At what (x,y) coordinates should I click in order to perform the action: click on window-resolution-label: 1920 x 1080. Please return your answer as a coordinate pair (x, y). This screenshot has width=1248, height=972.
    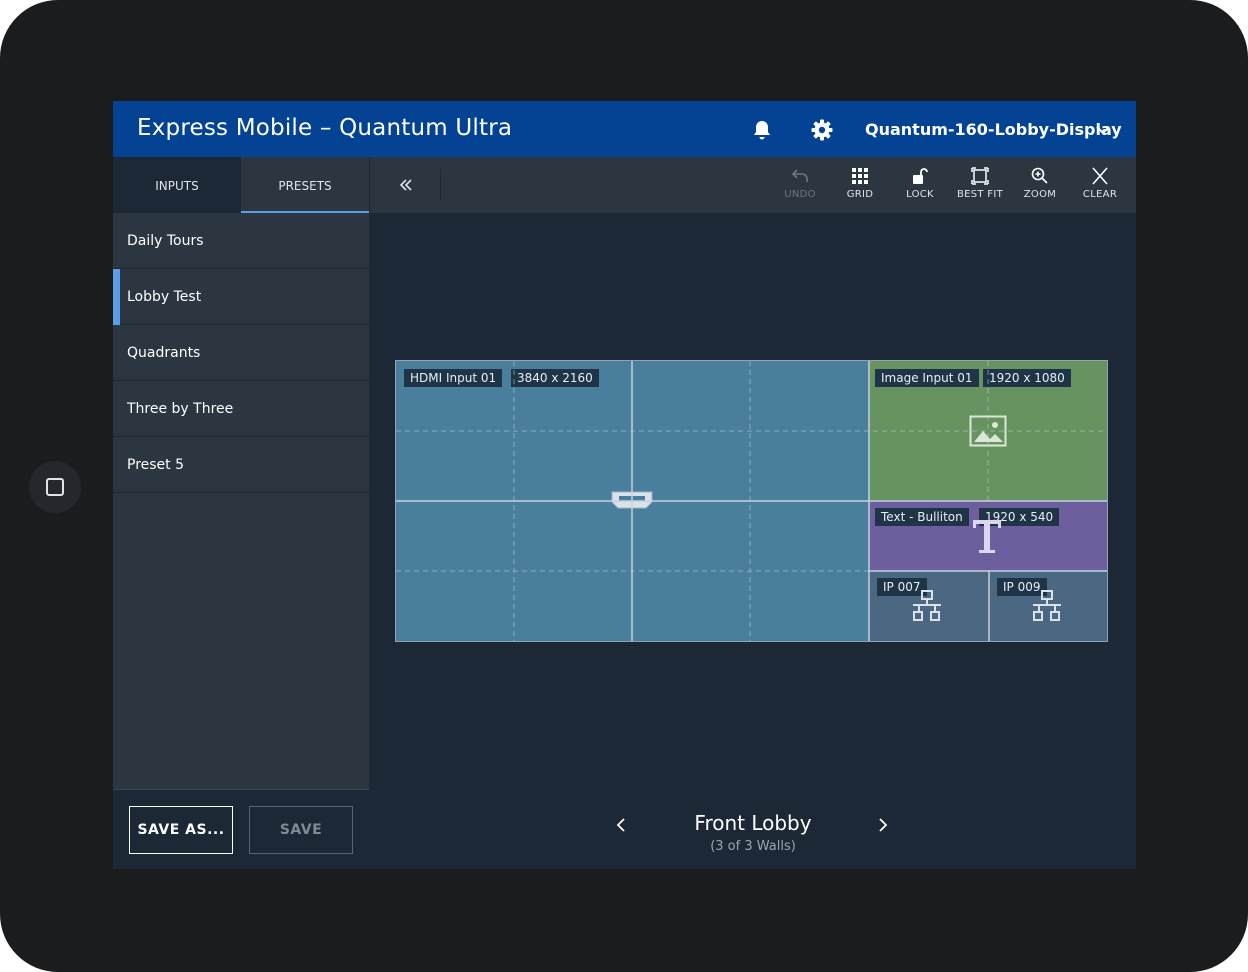
    Looking at the image, I should click on (1027, 378).